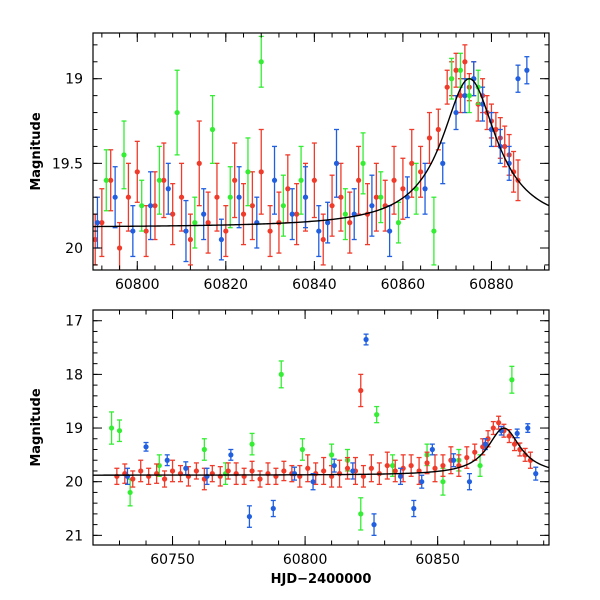 Image resolution: width=600 pixels, height=600 pixels. What do you see at coordinates (74, 80) in the screenshot?
I see `y-tick-label: 19` at bounding box center [74, 80].